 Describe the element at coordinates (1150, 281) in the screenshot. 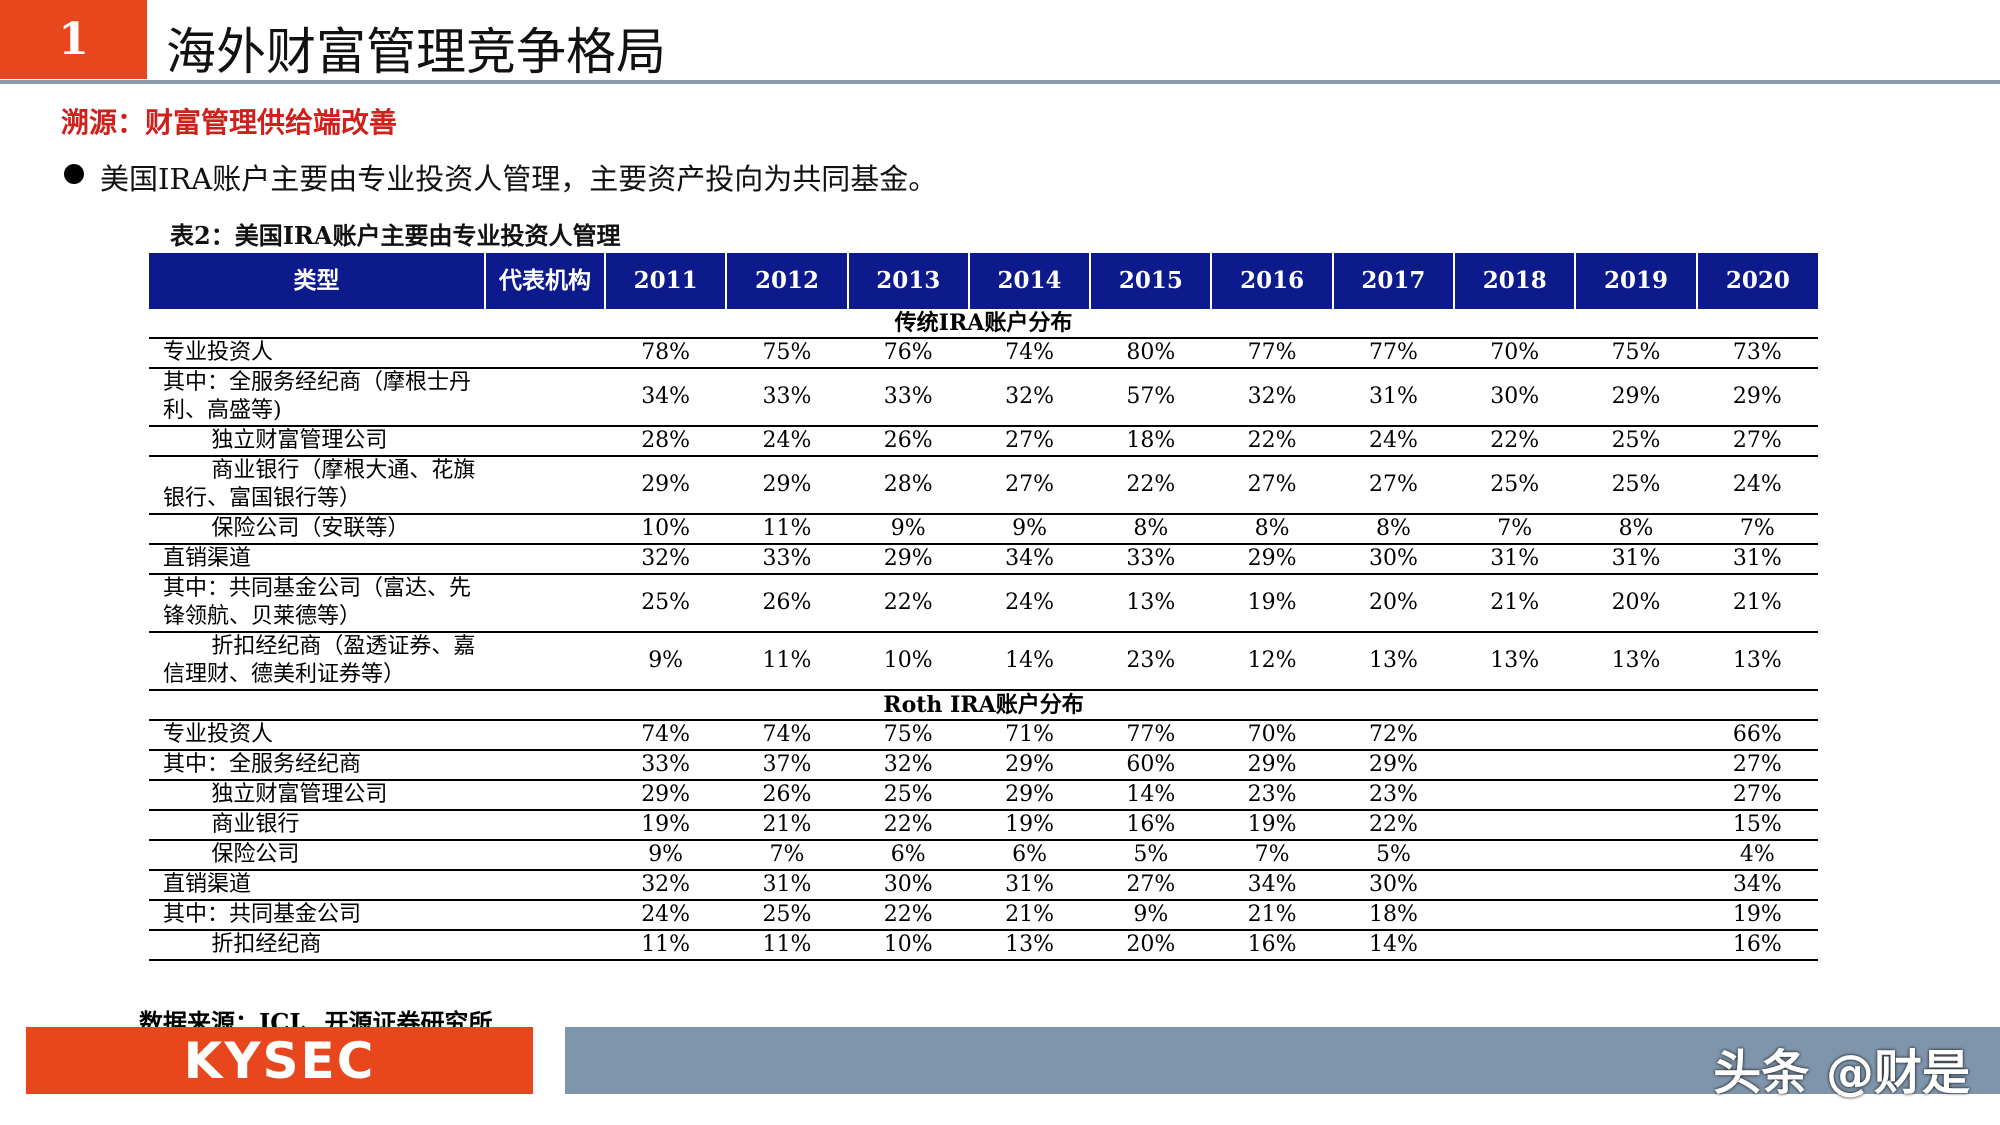

I see `column-header: 2015` at that location.